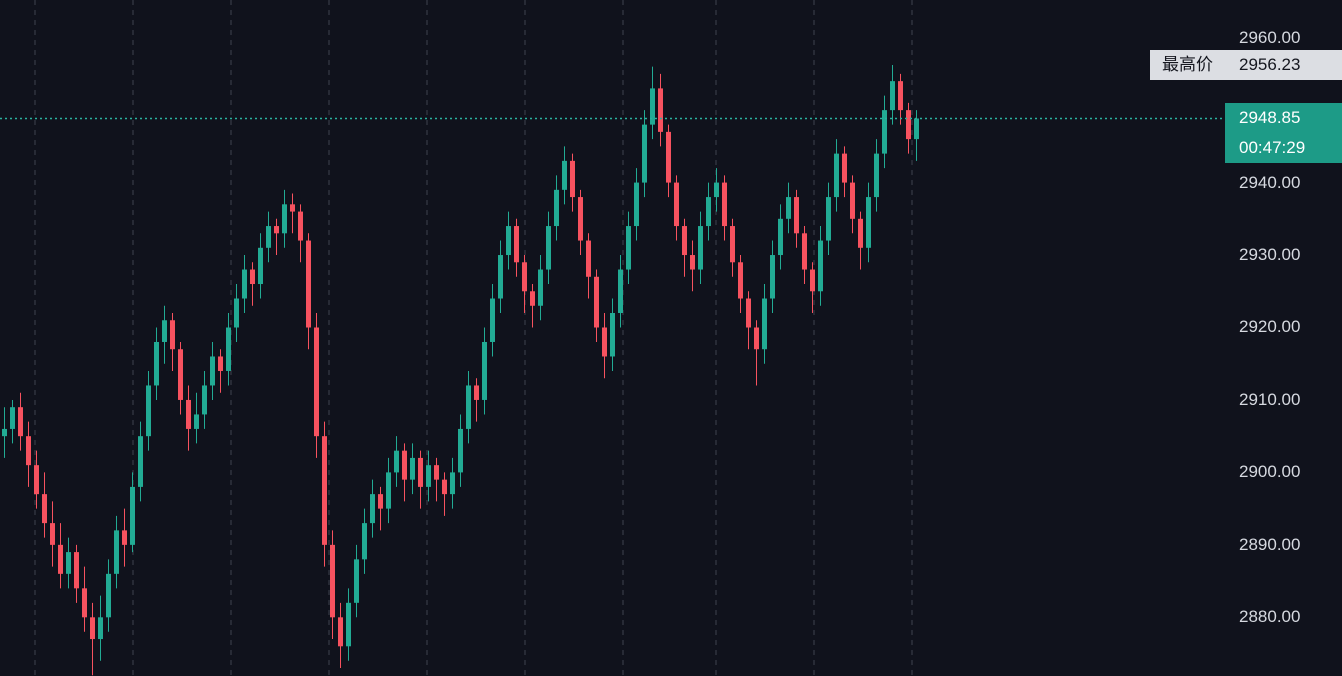 The height and width of the screenshot is (676, 1342). Describe the element at coordinates (1283, 64) in the screenshot. I see `session-high-flag-value: 2956.23` at that location.